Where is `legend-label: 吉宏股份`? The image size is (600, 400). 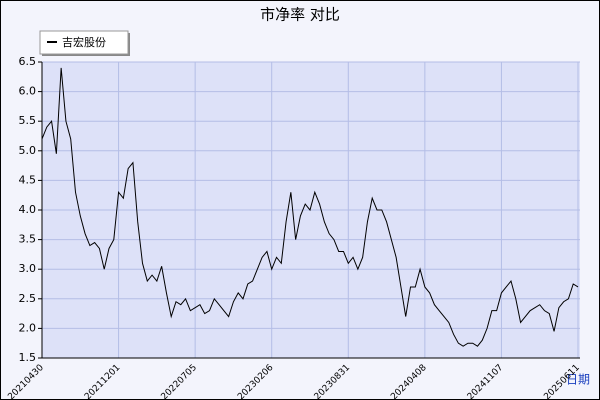
legend-label: 吉宏股份 is located at coordinates (84, 42).